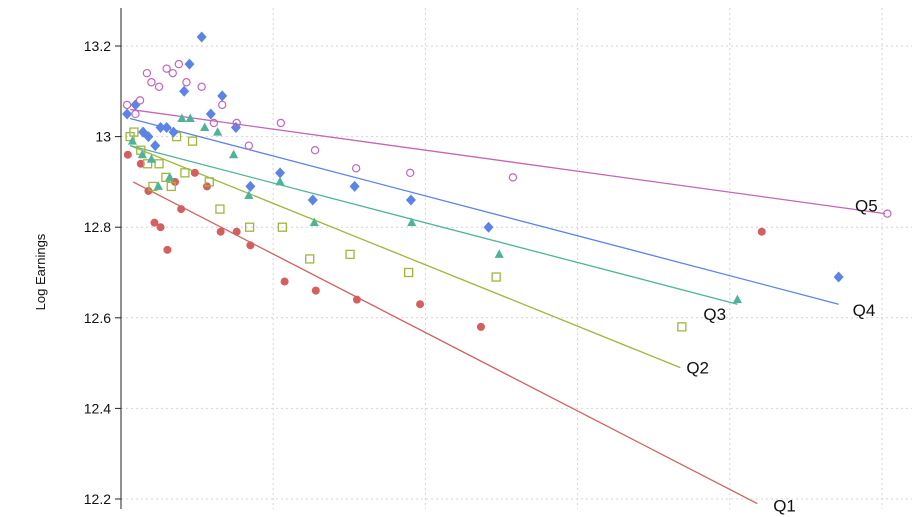 The height and width of the screenshot is (517, 918). What do you see at coordinates (784, 506) in the screenshot?
I see `series-label-q1: Q1` at bounding box center [784, 506].